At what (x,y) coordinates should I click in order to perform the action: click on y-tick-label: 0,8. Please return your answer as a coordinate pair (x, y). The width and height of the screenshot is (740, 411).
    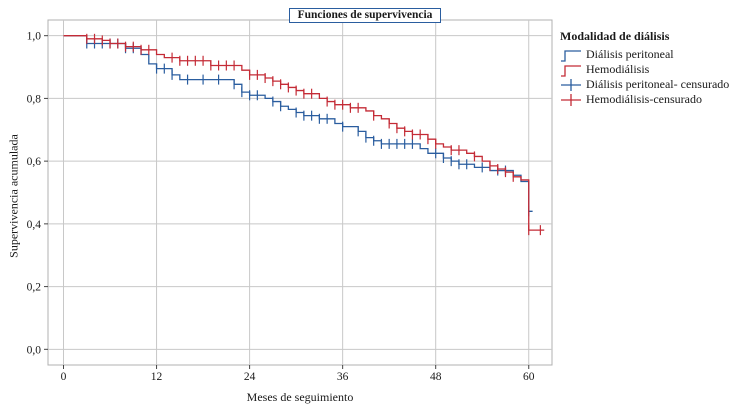
    Looking at the image, I should click on (34, 99).